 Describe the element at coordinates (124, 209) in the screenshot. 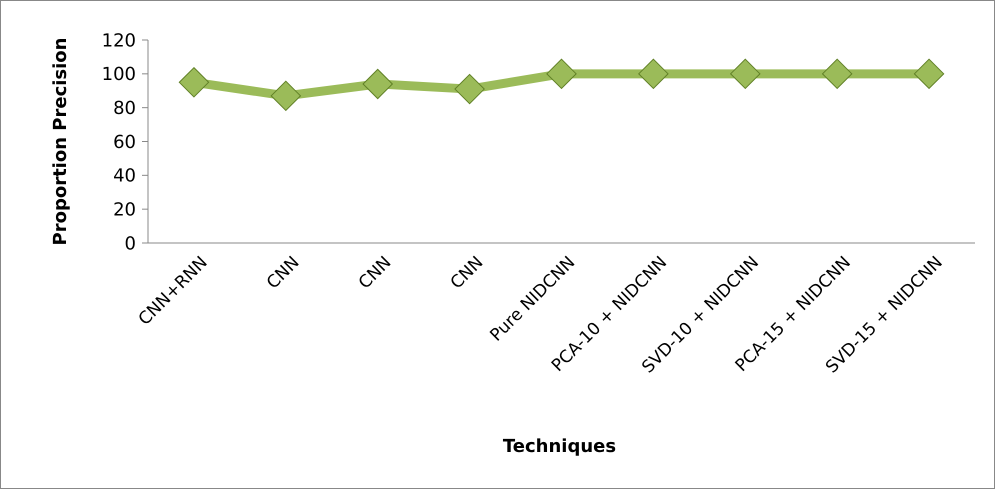

I see `y-tick-label: 20` at that location.